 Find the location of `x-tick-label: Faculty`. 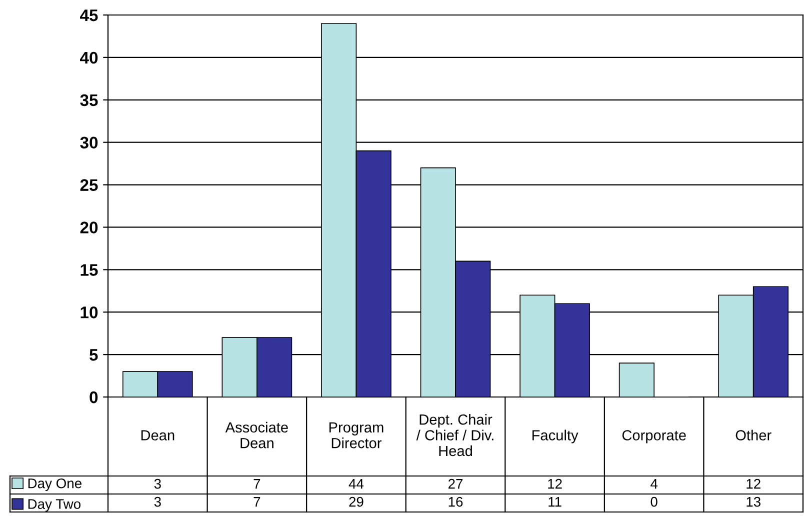

x-tick-label: Faculty is located at coordinates (555, 437).